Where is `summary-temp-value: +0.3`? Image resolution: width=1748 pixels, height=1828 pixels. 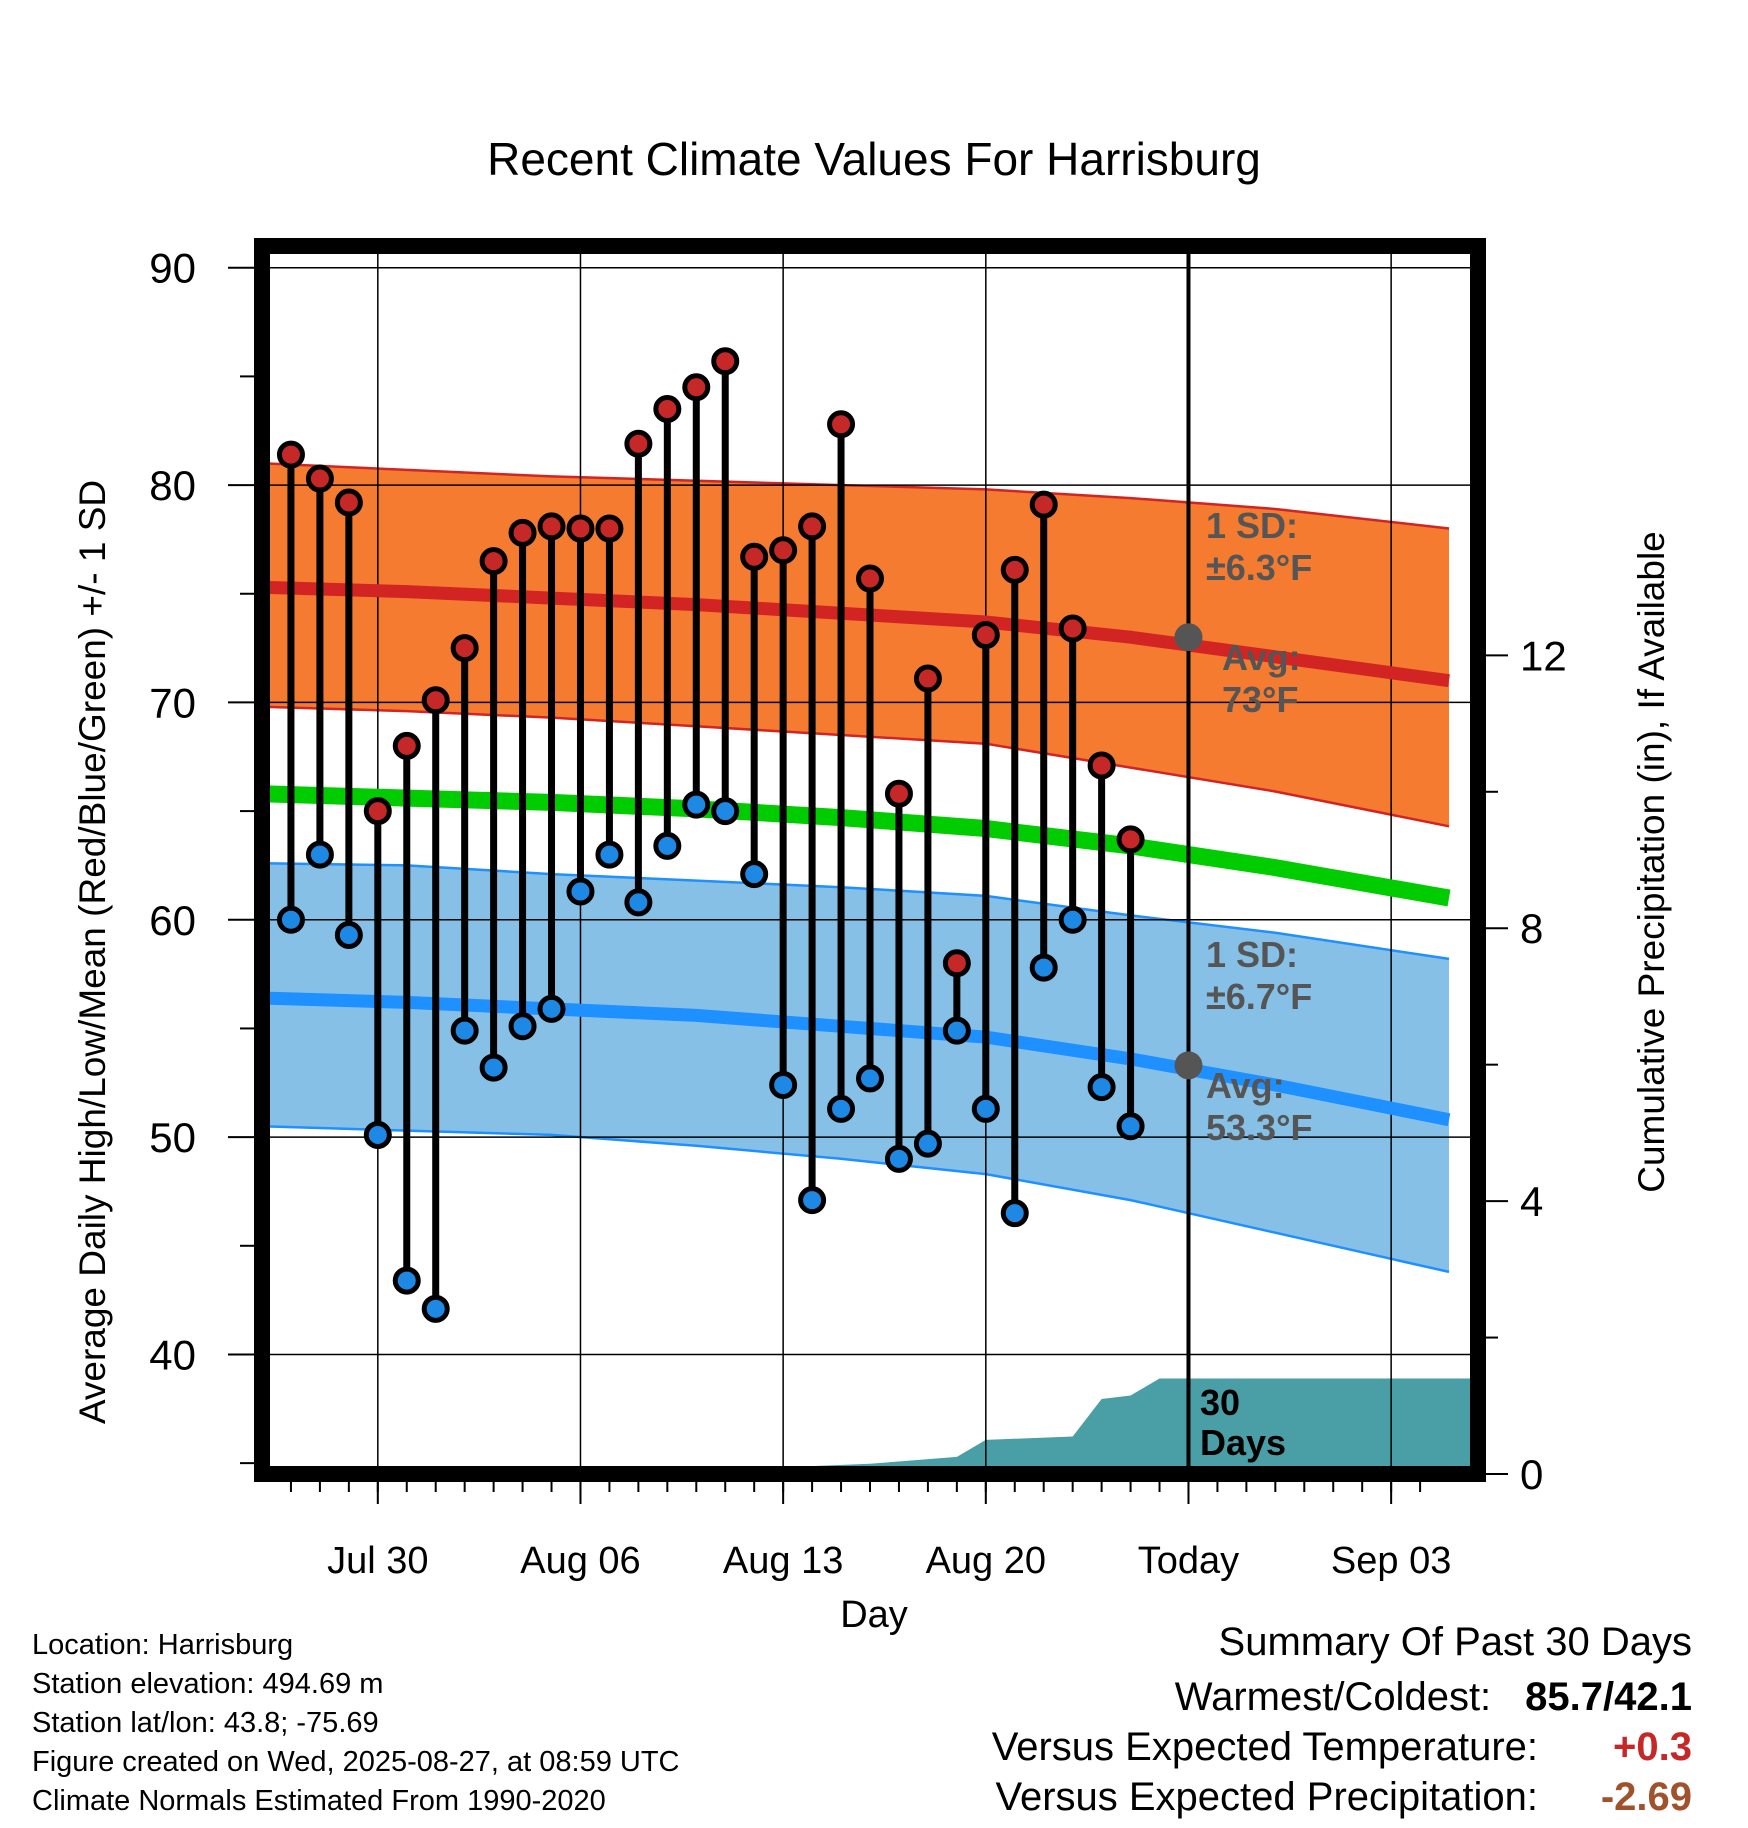 summary-temp-value: +0.3 is located at coordinates (1652, 1747).